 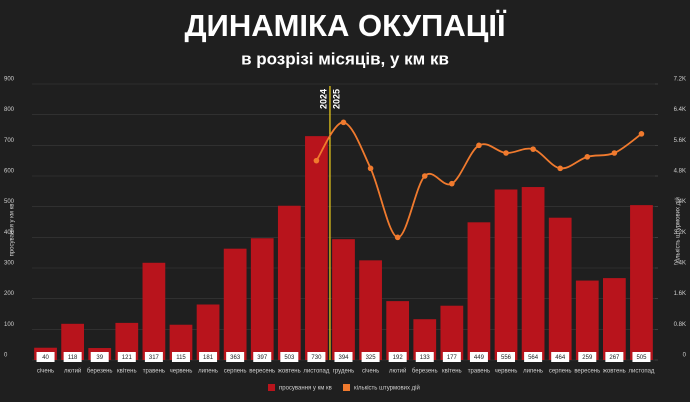 I want to click on y2-tick-label: 4.8K, so click(x=680, y=172).